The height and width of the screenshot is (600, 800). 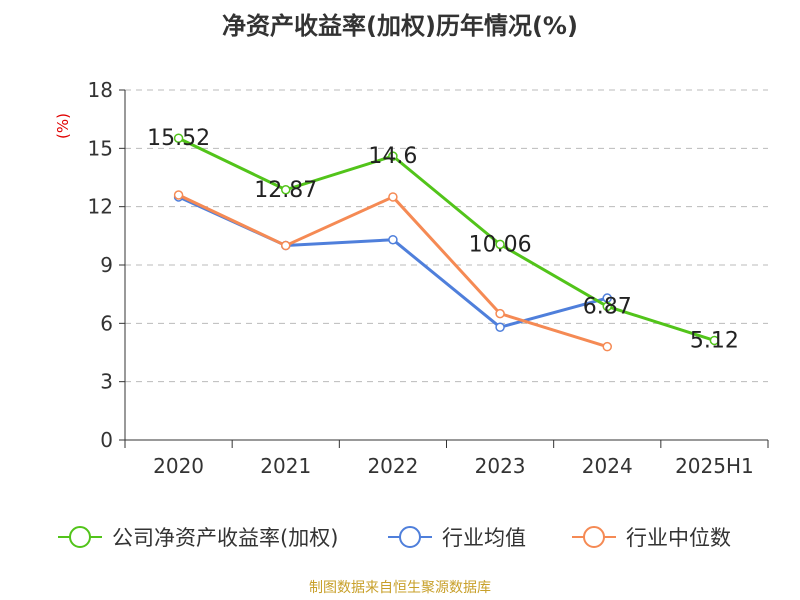 I want to click on chart-title: 净资产收益率(加权)历年情况(%), so click(x=400, y=26).